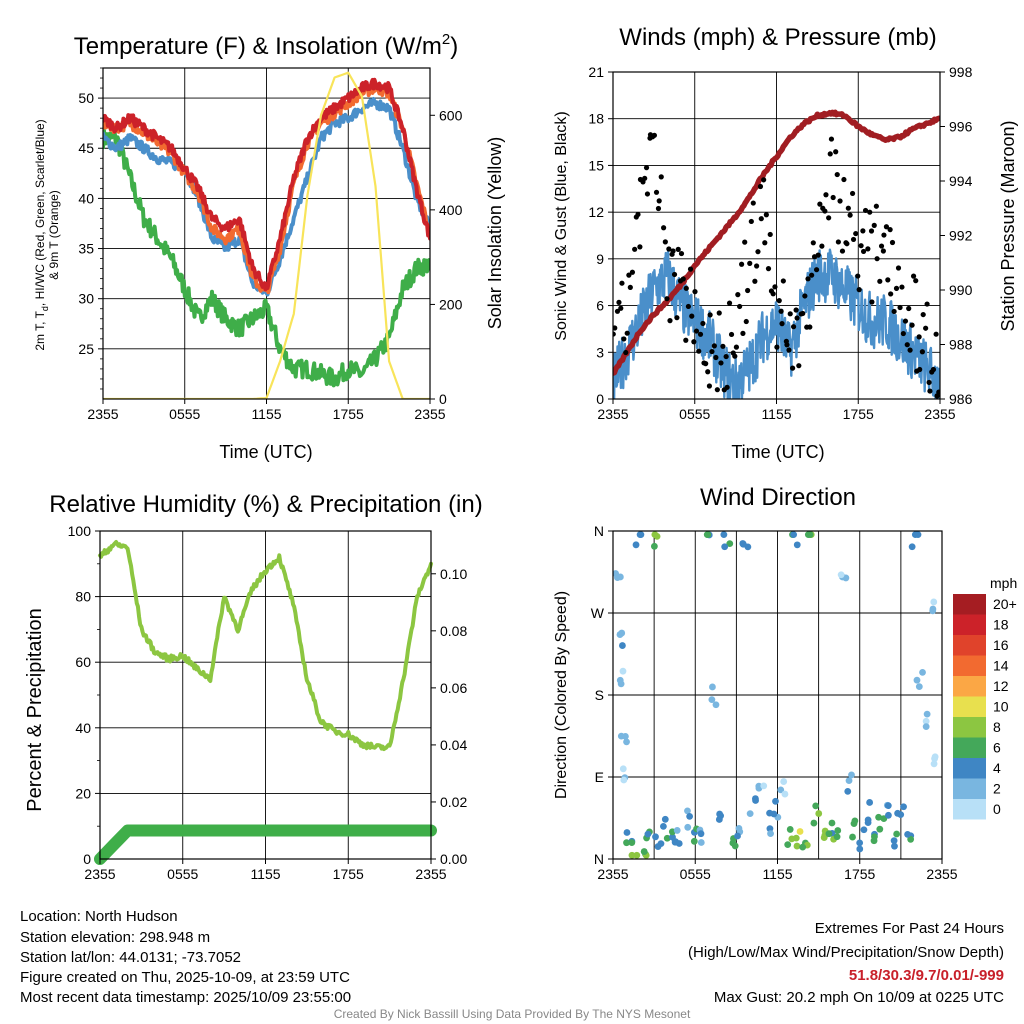 The height and width of the screenshot is (1024, 1024). I want to click on direction-tick-label: S, so click(599, 695).